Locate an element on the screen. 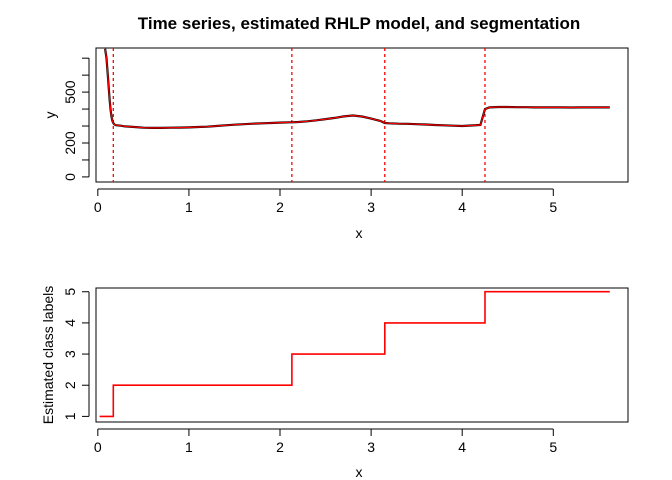  top-series-group is located at coordinates (357, 89).